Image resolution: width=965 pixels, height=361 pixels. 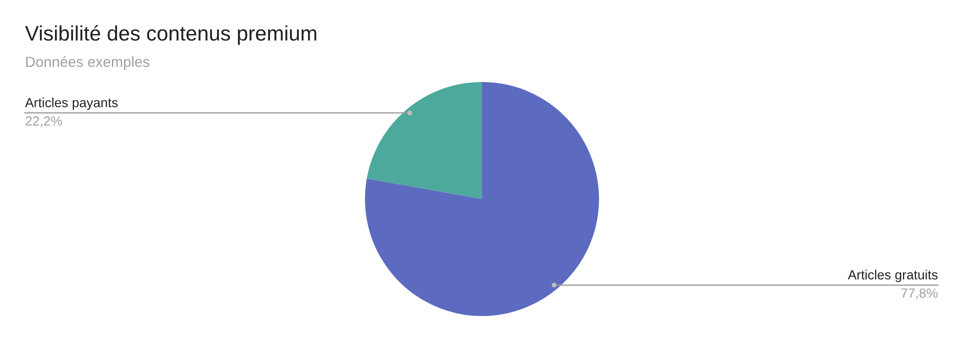 I want to click on data-label: 77,8%, so click(x=919, y=294).